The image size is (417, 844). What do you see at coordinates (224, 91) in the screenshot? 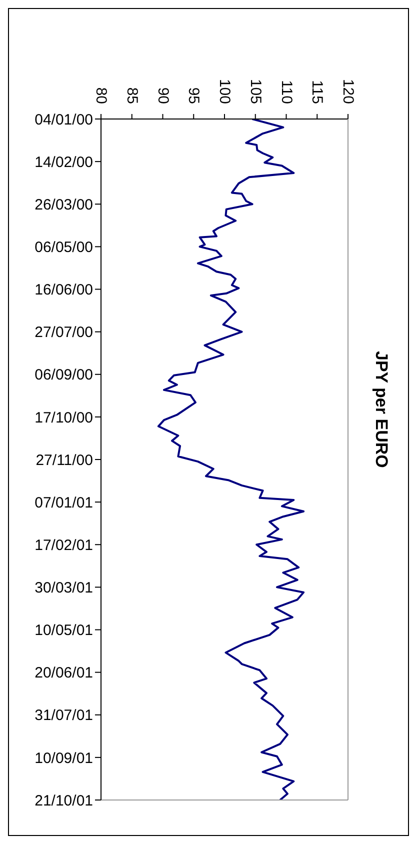
I see `x-tick-label: 100` at bounding box center [224, 91].